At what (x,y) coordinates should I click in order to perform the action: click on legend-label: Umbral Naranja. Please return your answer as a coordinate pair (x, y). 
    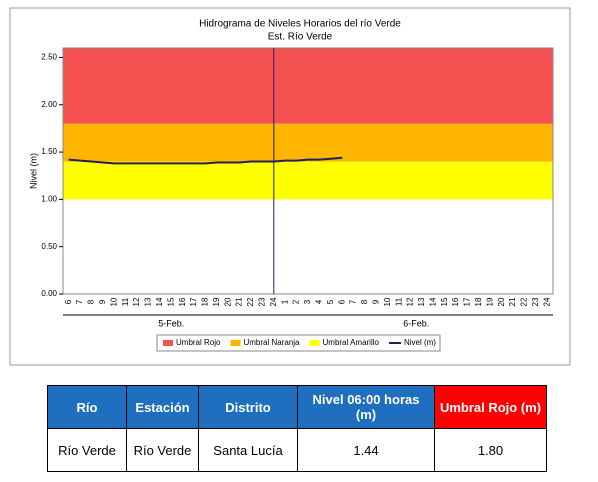
    Looking at the image, I should click on (271, 342).